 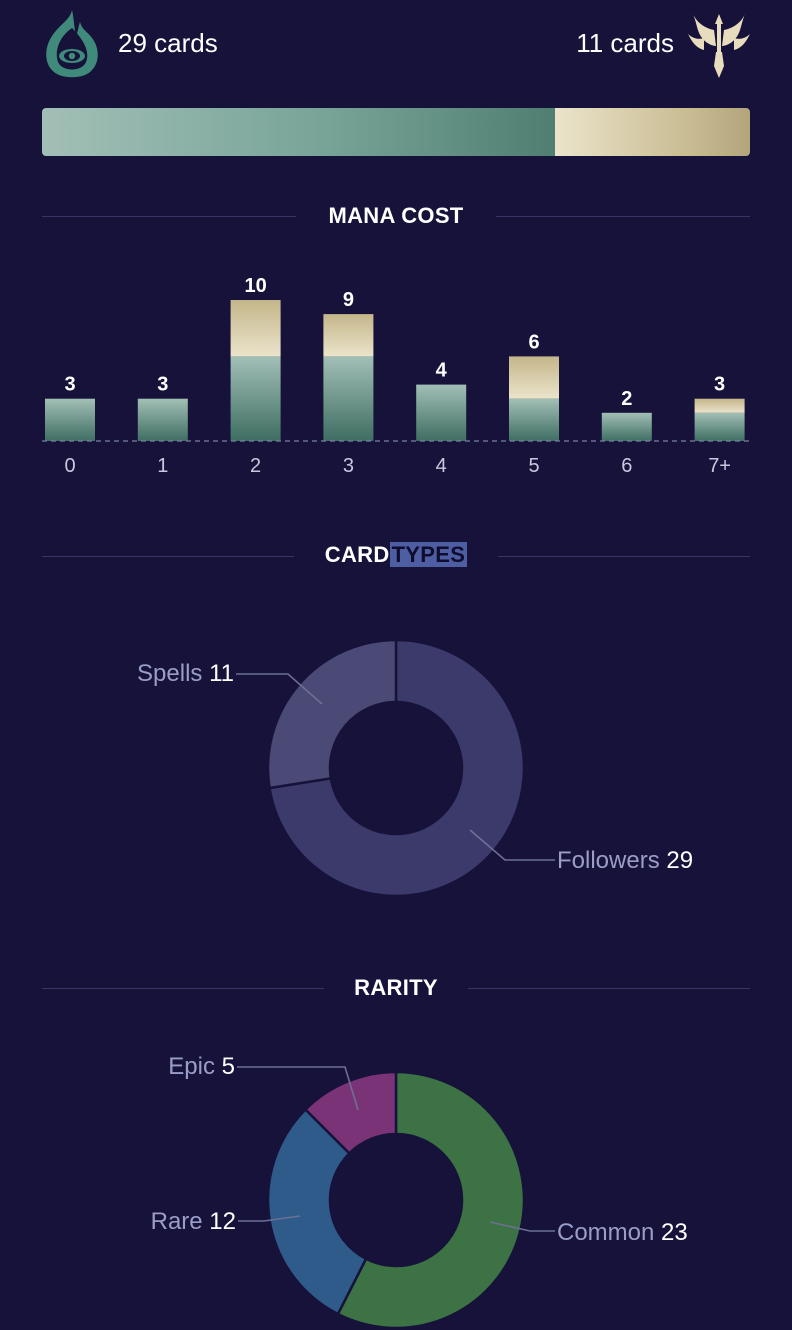 I want to click on left-region-share, so click(x=299, y=132).